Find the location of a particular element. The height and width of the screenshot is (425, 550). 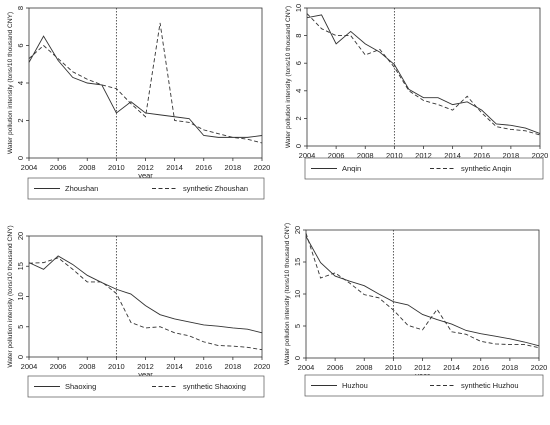

legend: Zhoushan synthetic Zhoushan is located at coordinates (146, 188).